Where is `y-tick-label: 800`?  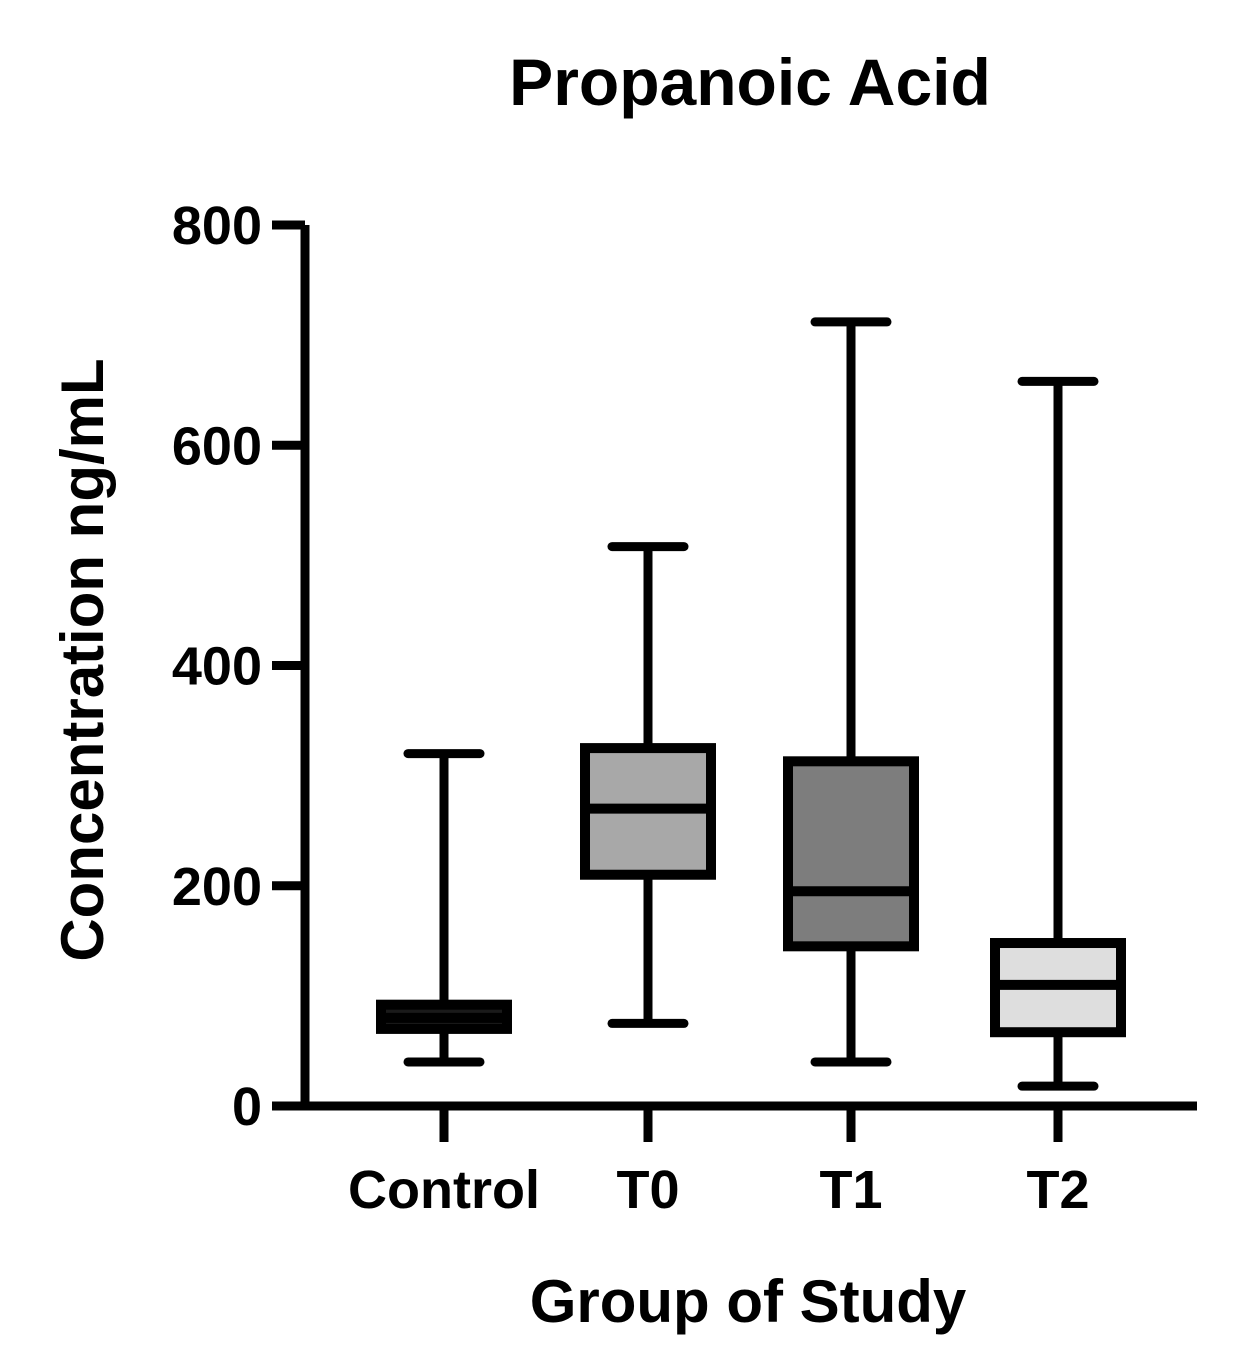 y-tick-label: 800 is located at coordinates (217, 226).